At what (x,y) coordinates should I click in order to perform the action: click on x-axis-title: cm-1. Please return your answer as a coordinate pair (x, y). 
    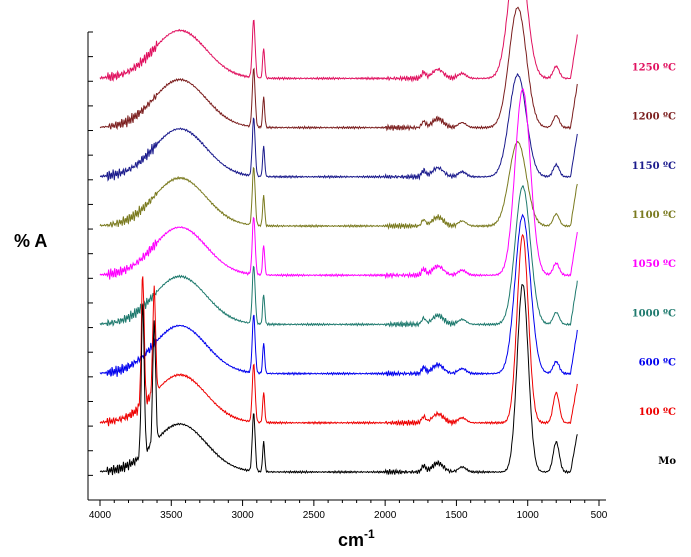
    Looking at the image, I should click on (356, 538).